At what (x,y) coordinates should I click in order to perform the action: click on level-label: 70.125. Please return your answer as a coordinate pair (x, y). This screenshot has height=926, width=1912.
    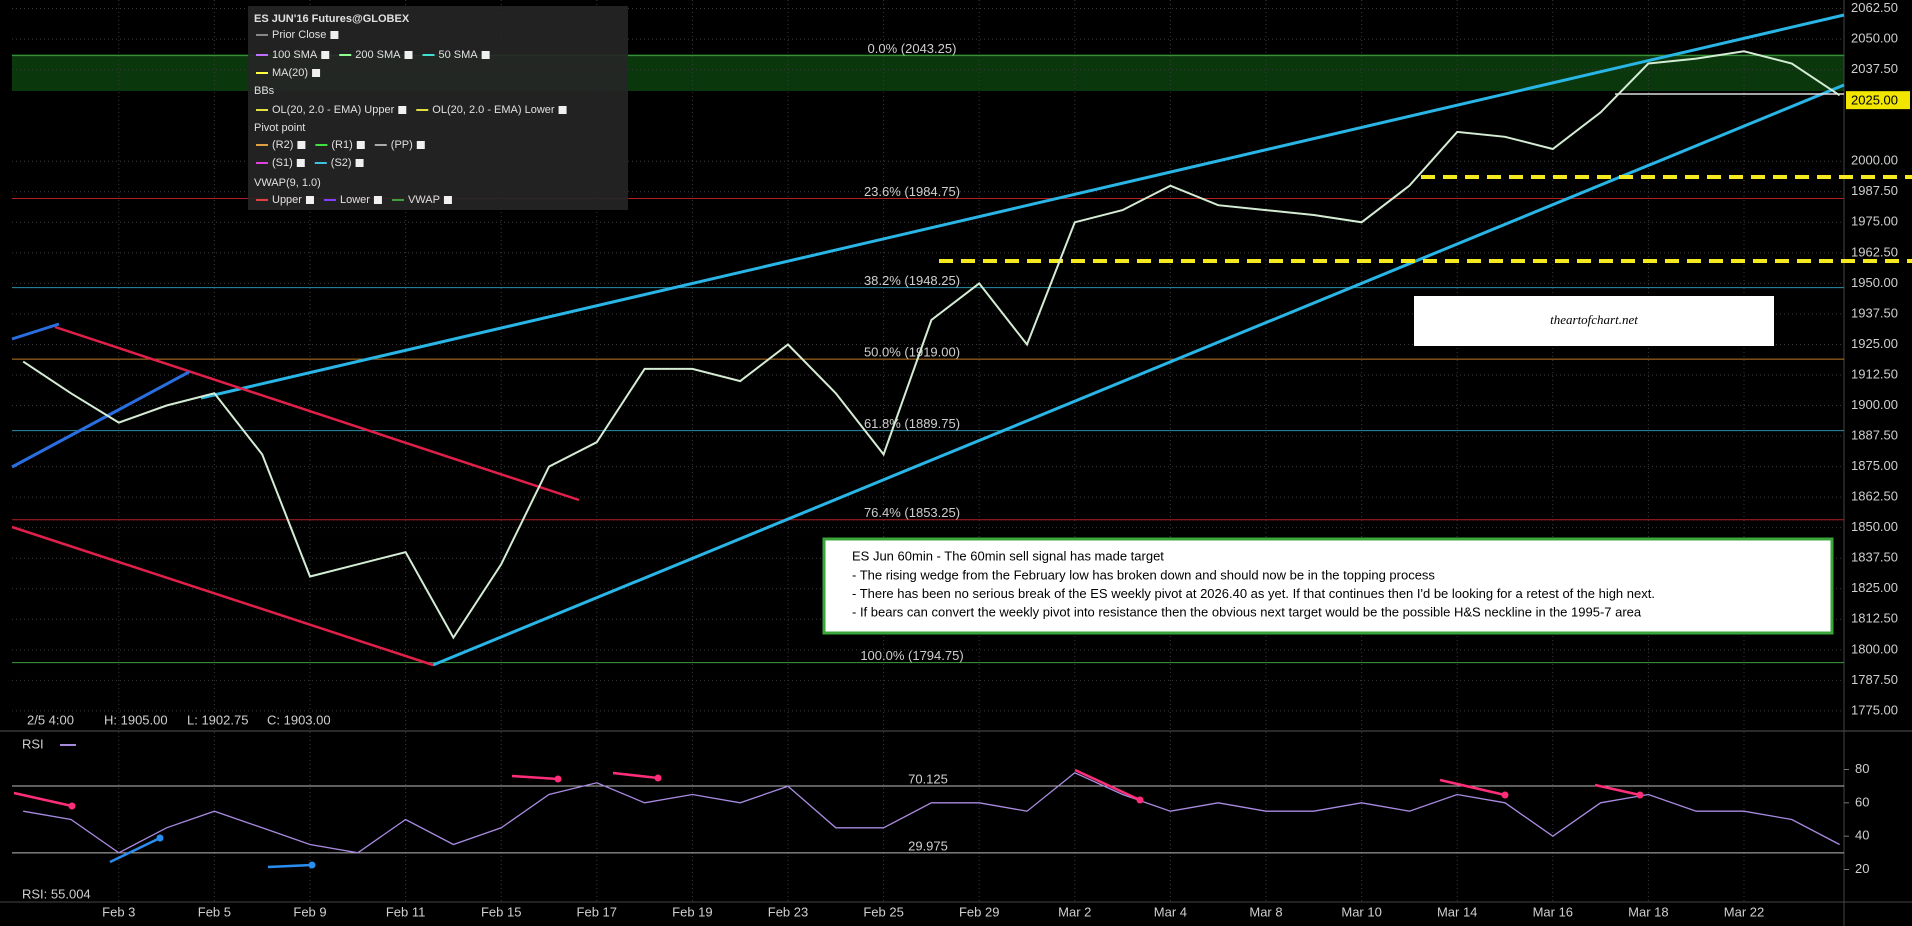
    Looking at the image, I should click on (928, 778).